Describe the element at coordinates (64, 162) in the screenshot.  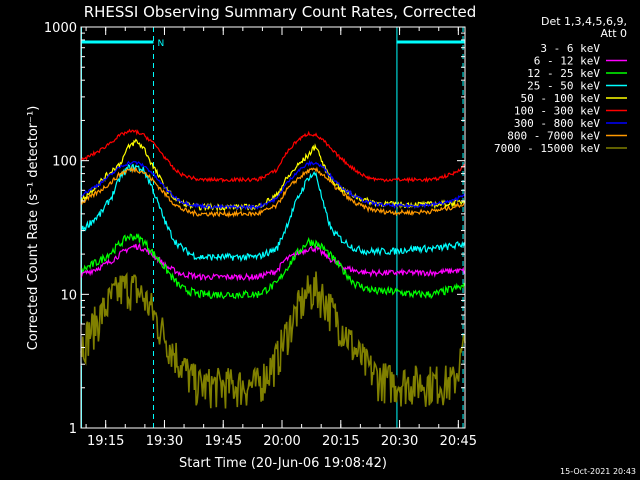
I see `y-tick-label-2: 100` at that location.